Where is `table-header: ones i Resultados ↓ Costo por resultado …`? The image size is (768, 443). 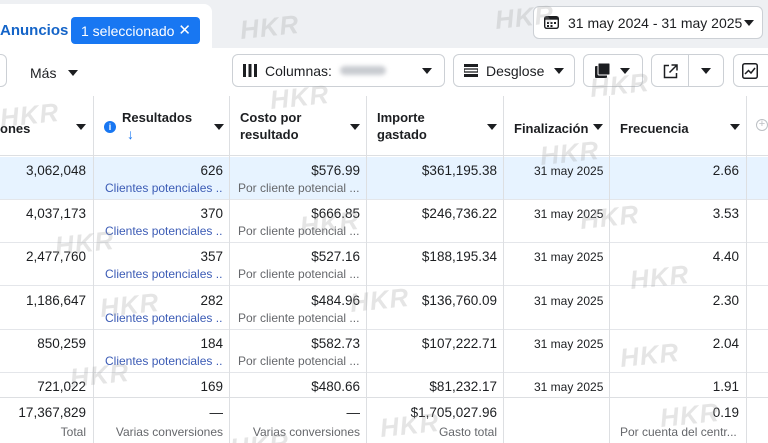
table-header: ones i Resultados ↓ Costo por resultado … is located at coordinates (384, 126).